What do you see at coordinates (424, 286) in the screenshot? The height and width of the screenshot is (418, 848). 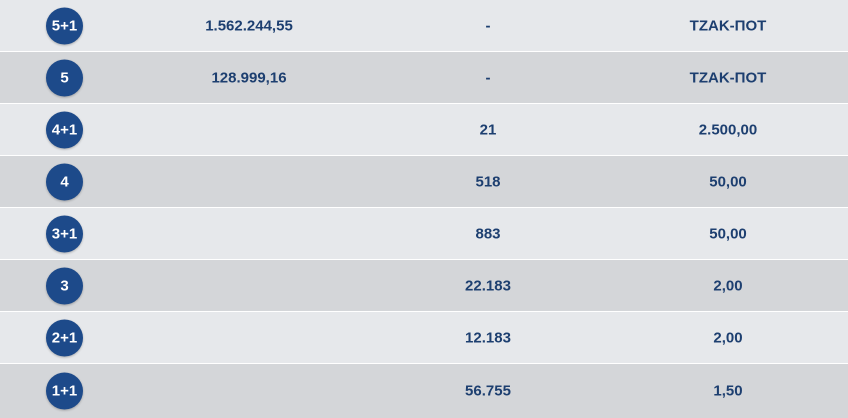 I see `table-row: 3 22.183 2,00` at bounding box center [424, 286].